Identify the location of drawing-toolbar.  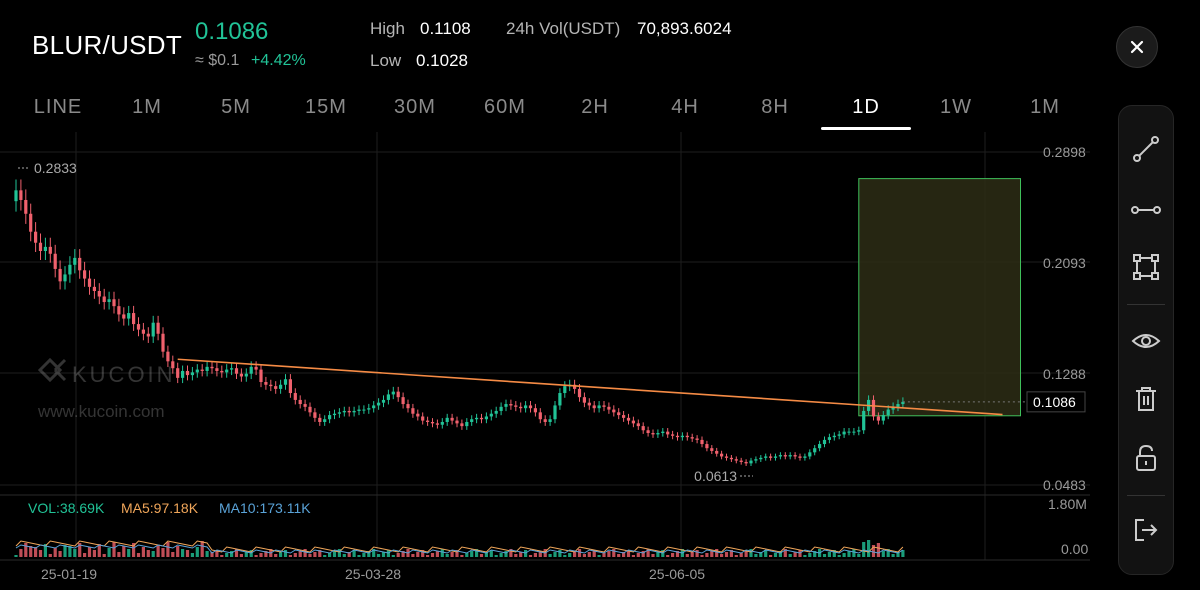
(1146, 340).